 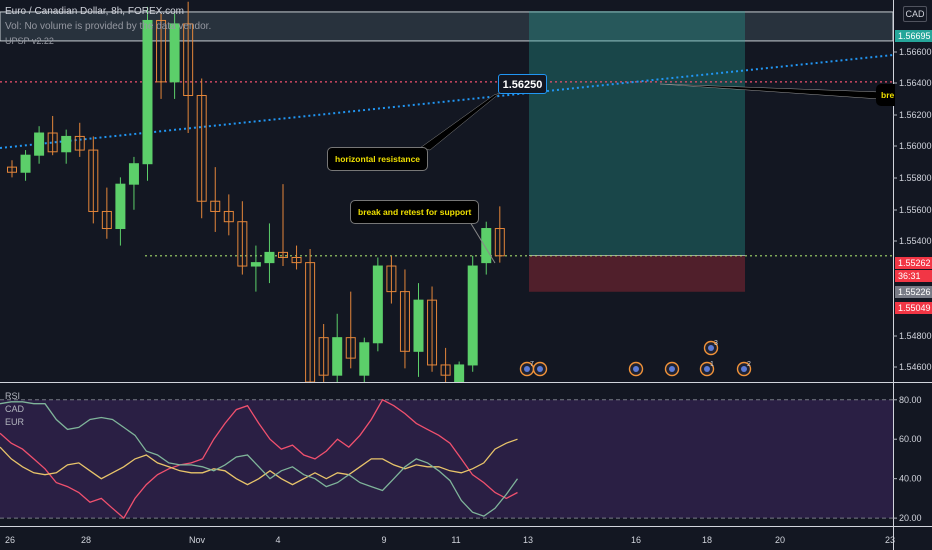 I want to click on rsi-cad-line, so click(x=259, y=459).